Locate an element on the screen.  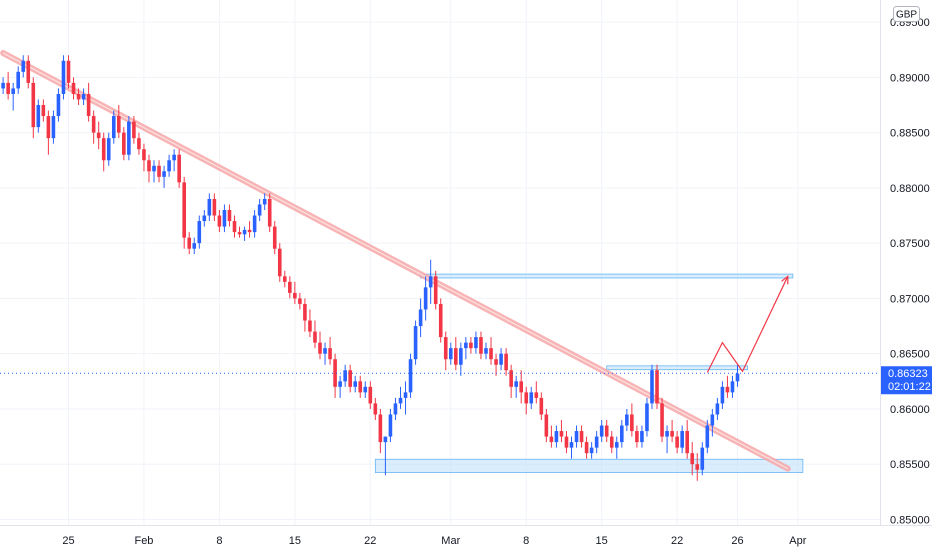
currency-badge: GBP is located at coordinates (906, 14).